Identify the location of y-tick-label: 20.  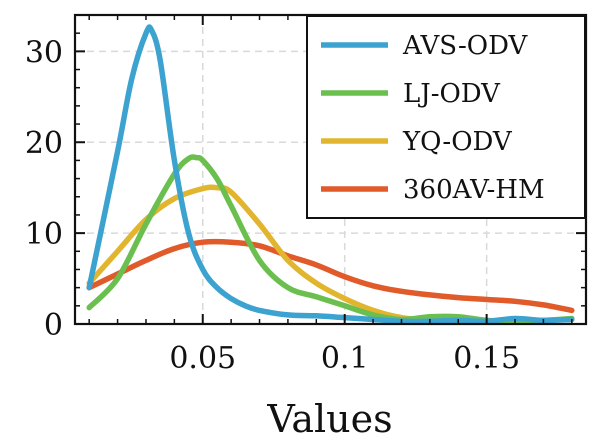
(44, 143).